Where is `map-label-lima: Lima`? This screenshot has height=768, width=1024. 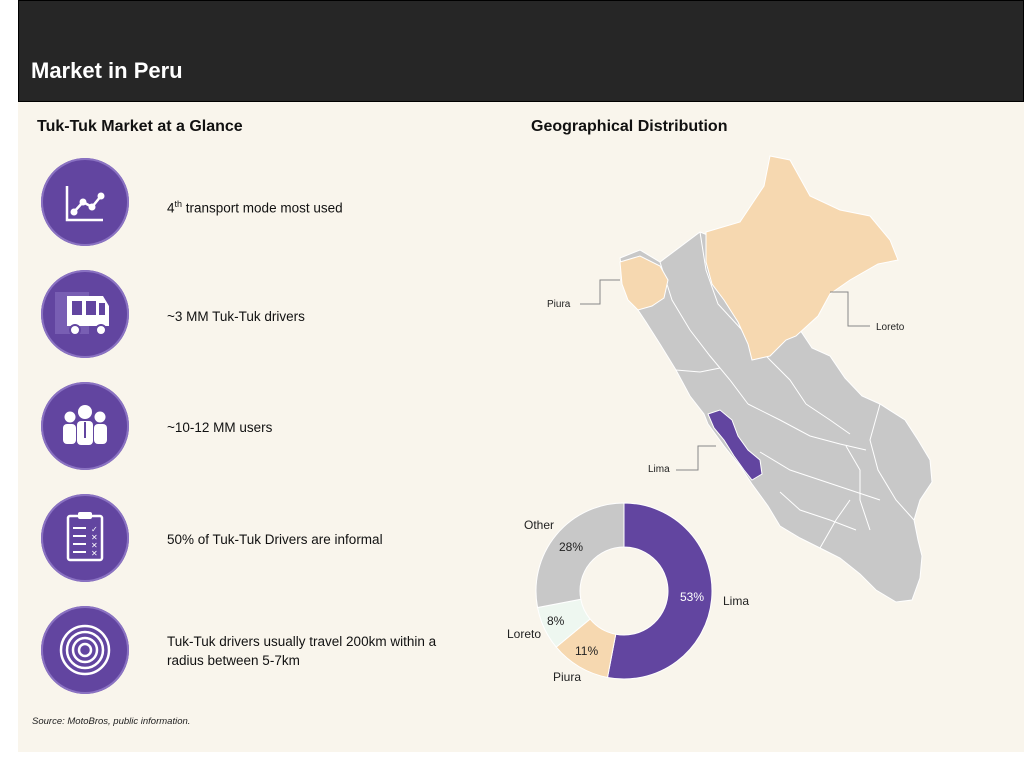
map-label-lima: Lima is located at coordinates (659, 469).